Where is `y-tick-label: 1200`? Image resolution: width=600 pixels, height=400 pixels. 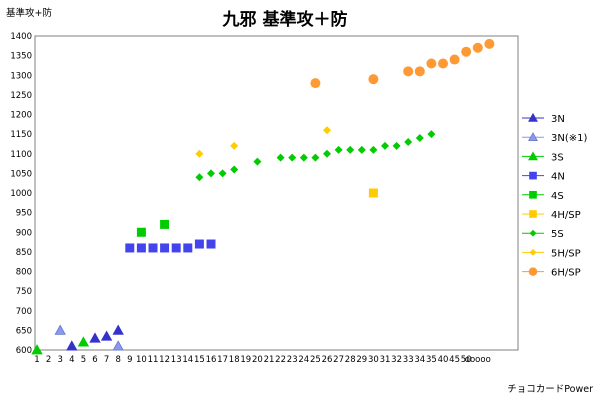 y-tick-label: 1200 is located at coordinates (21, 116).